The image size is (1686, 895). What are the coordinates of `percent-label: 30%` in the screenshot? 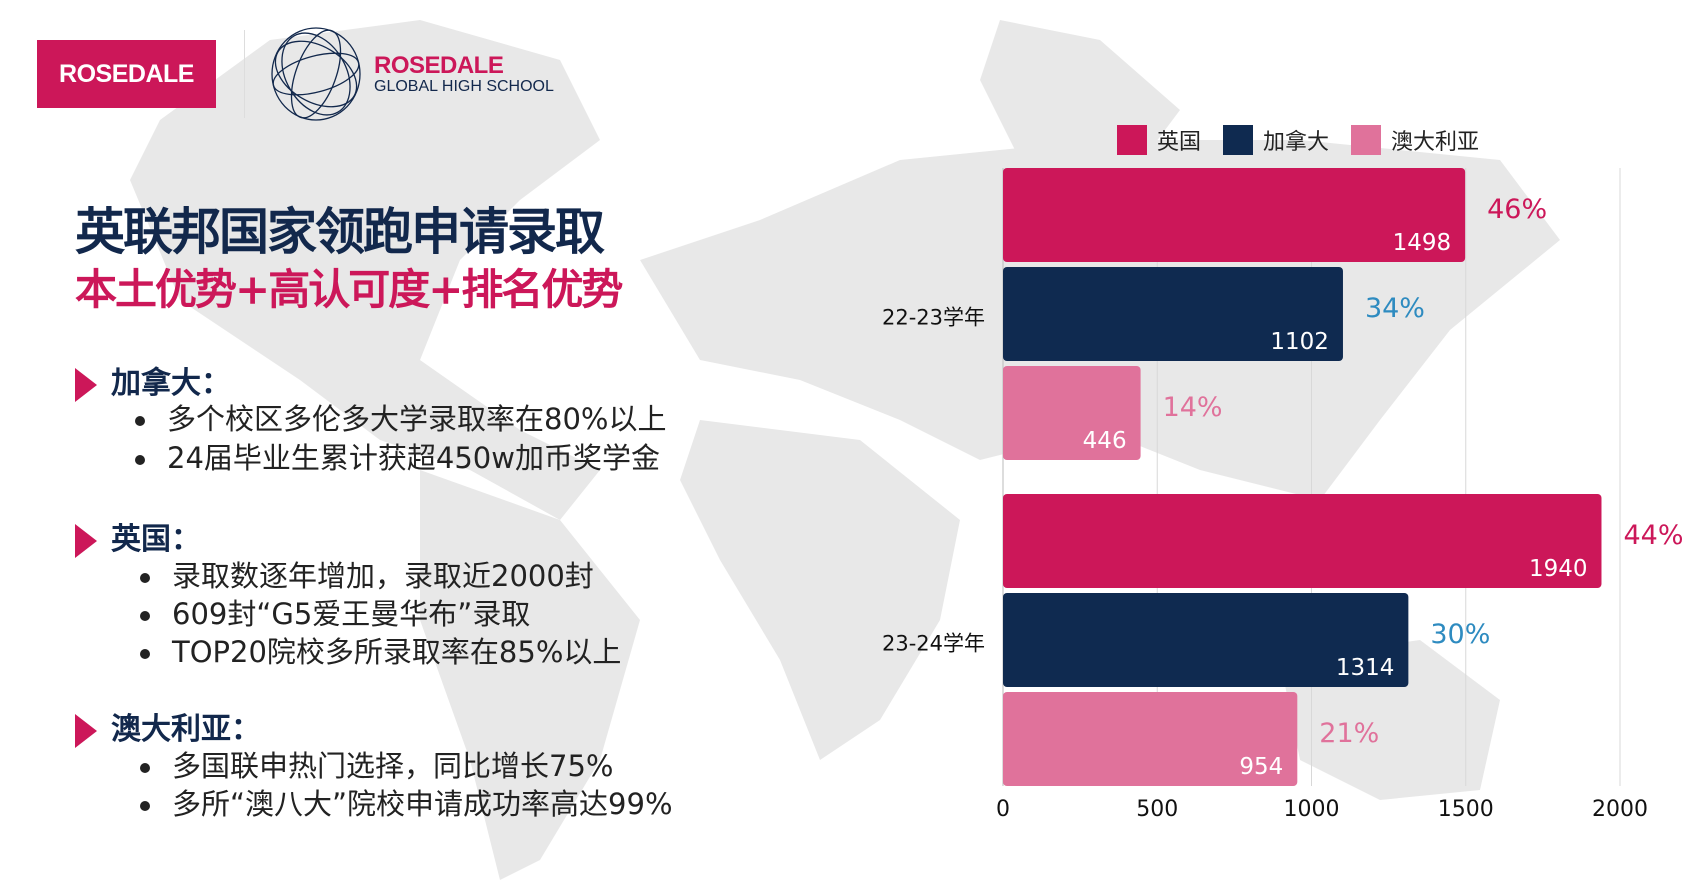 It's located at (1460, 634).